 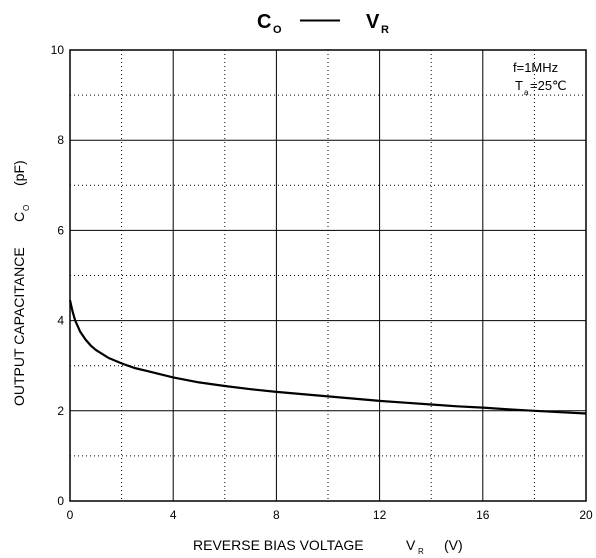 I want to click on annotation: f=1MHz T a =25℃, so click(x=540, y=78).